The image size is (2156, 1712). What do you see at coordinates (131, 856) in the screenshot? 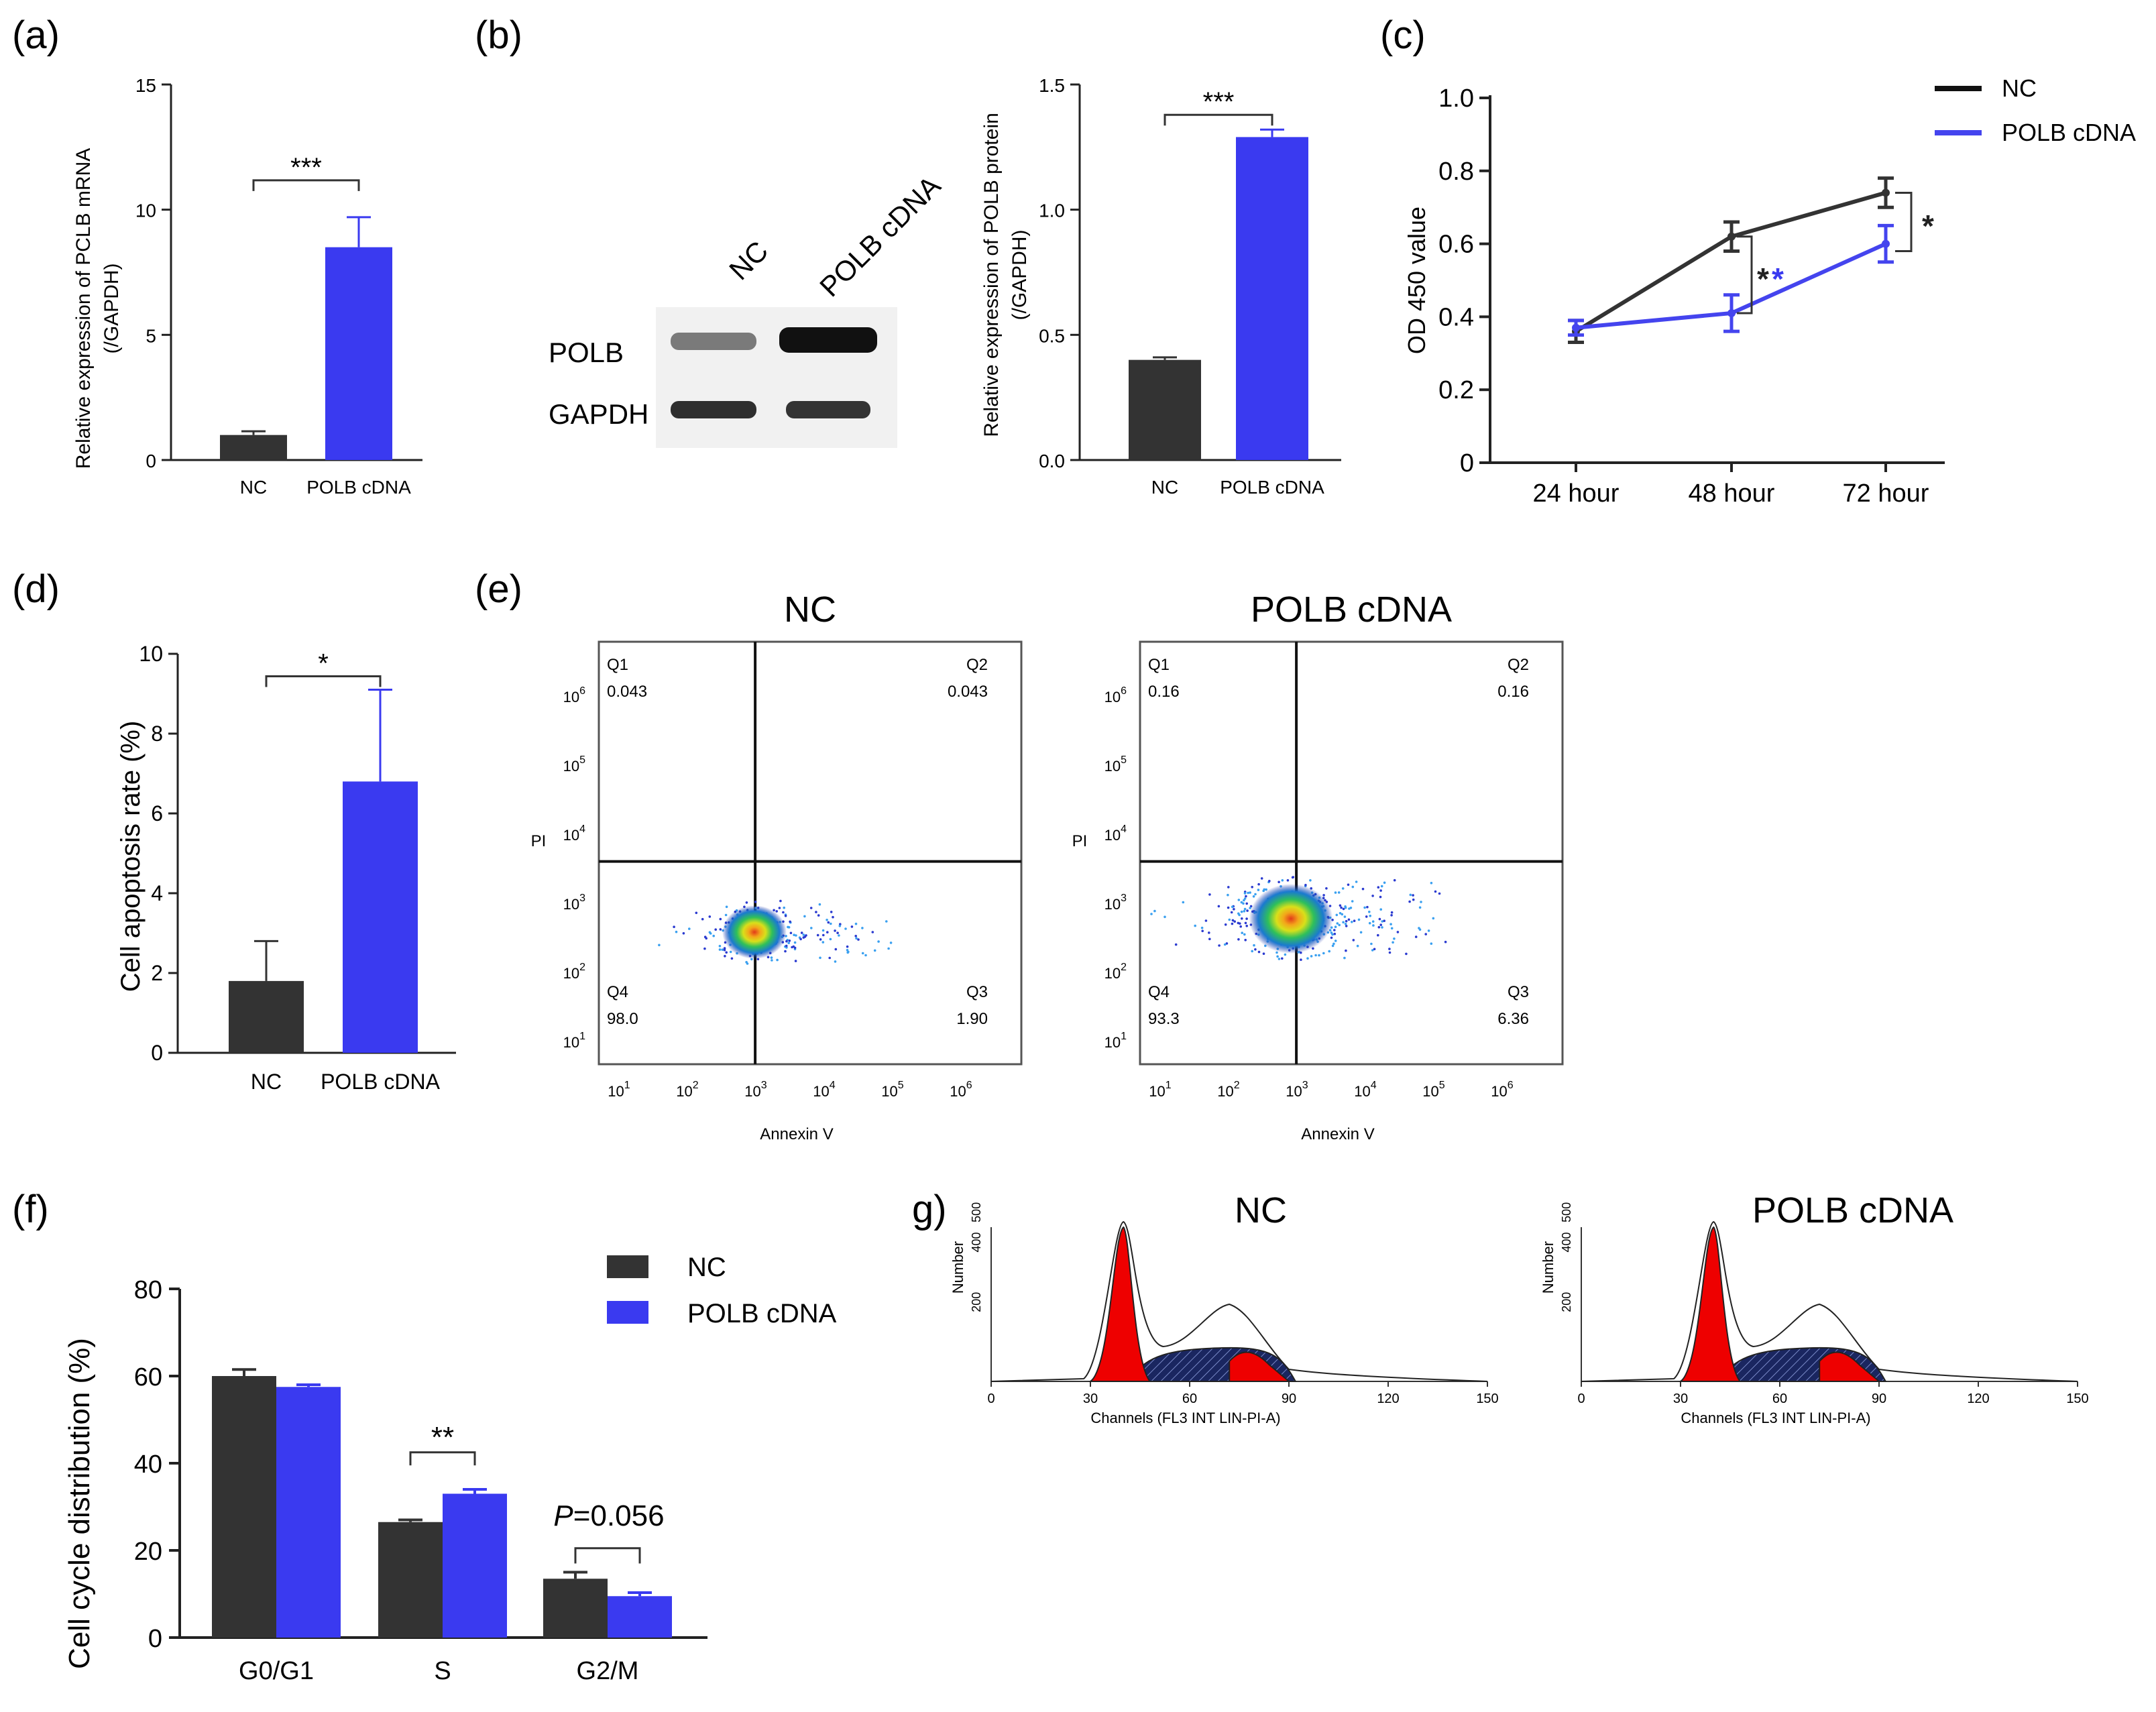
I see `chart-d-ylabel: Cell apoptosis rate (%)` at bounding box center [131, 856].